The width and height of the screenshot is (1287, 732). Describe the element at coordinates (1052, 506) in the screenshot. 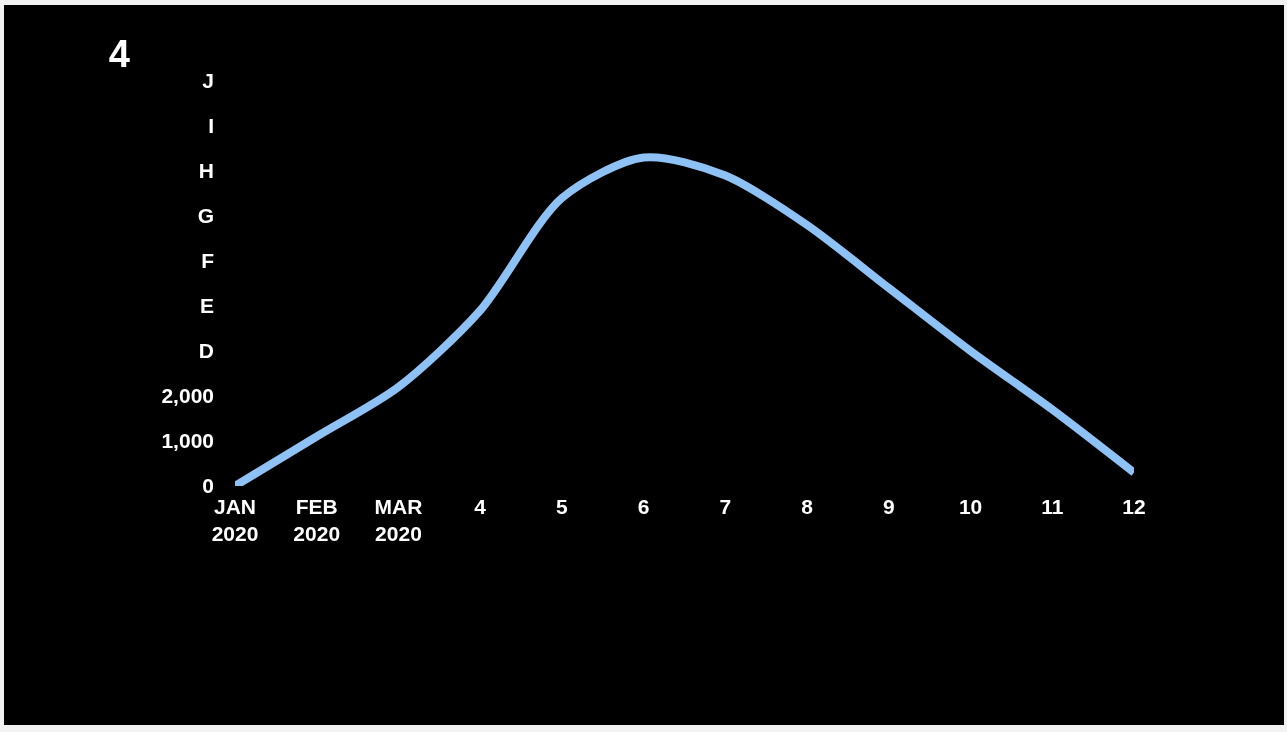

I see `x-tick-label: 11` at that location.